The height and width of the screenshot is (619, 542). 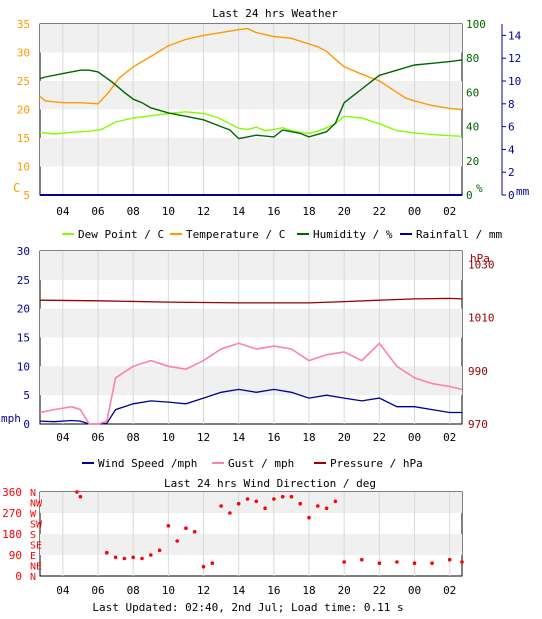 What do you see at coordinates (23, 24) in the screenshot?
I see `y-tick-label: 35` at bounding box center [23, 24].